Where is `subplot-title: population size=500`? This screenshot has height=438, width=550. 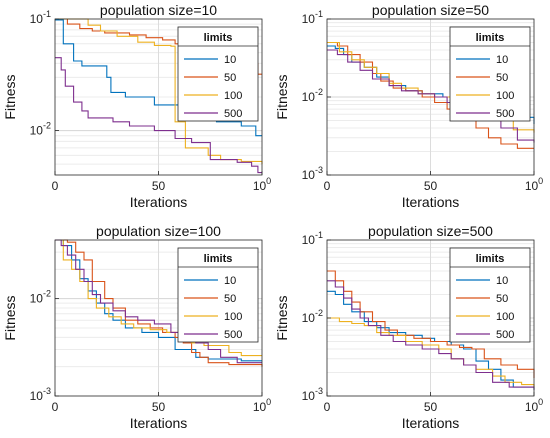
subplot-title: population size=500 is located at coordinates (430, 231).